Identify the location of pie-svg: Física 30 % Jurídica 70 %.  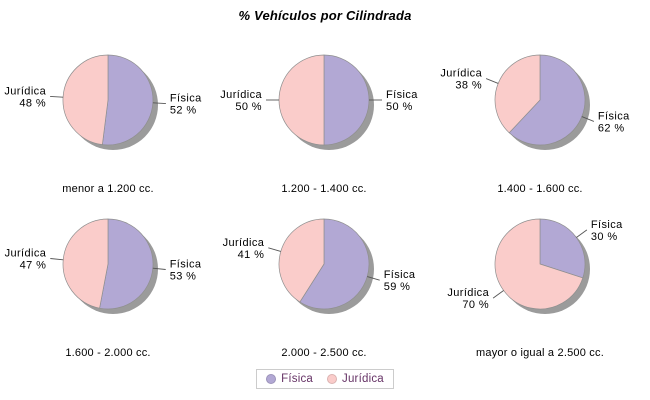
(535, 266).